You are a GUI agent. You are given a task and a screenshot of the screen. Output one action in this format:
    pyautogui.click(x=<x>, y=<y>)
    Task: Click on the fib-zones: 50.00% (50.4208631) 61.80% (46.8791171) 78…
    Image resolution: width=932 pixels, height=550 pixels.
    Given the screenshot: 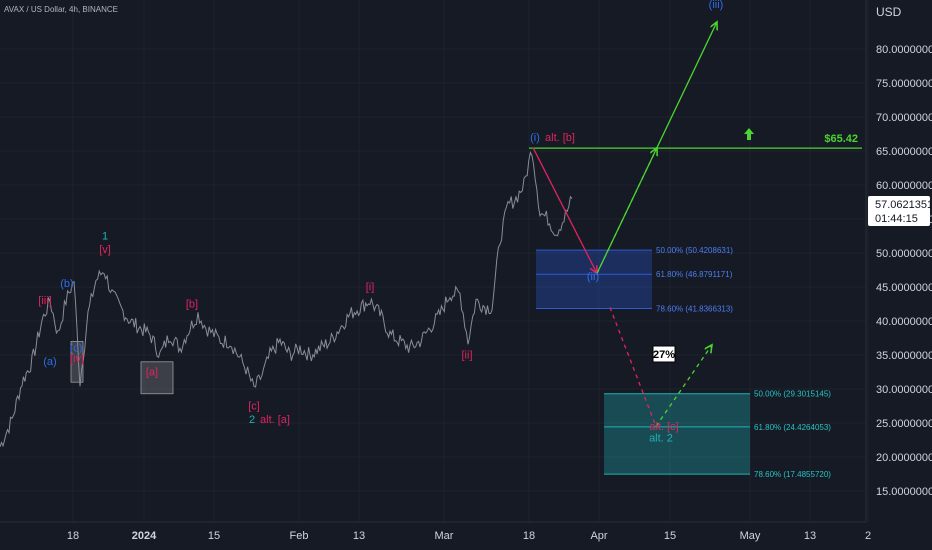 What is the action you would take?
    pyautogui.click(x=683, y=362)
    